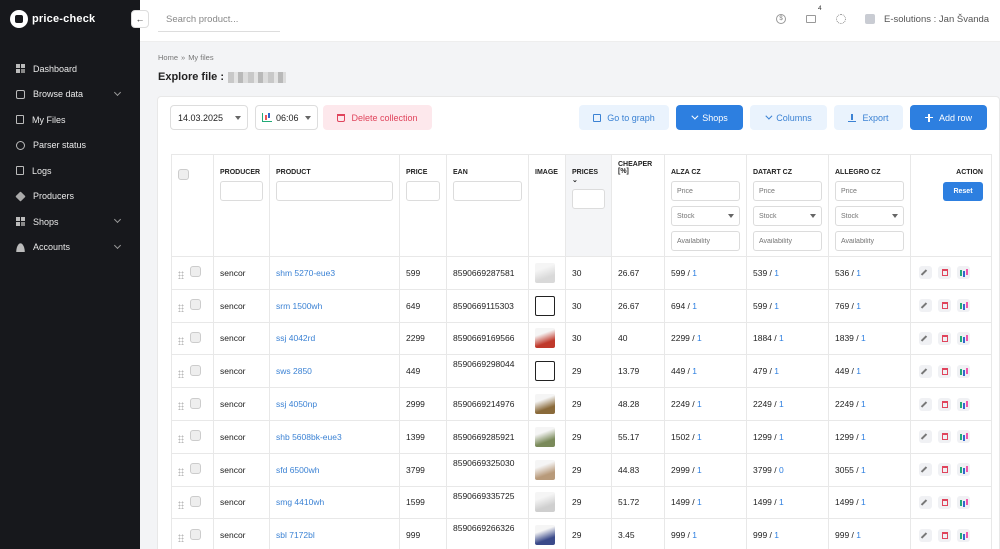 The width and height of the screenshot is (1000, 549). I want to click on sidebar-item-parser-status: Parser status, so click(70, 146).